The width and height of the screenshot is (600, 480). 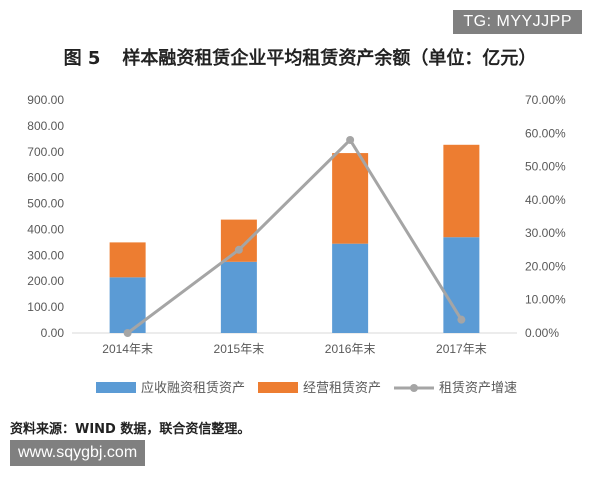 I want to click on figure-title: 图 5 样本融资租赁企业平均租赁资产余额（单位：亿元）, so click(x=300, y=57).